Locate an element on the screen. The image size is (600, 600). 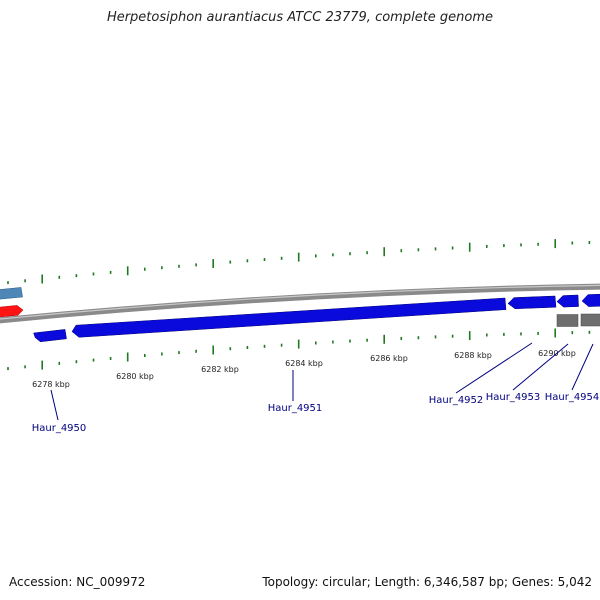
accession-info: Accession: NC_009972 is located at coordinates (77, 582).